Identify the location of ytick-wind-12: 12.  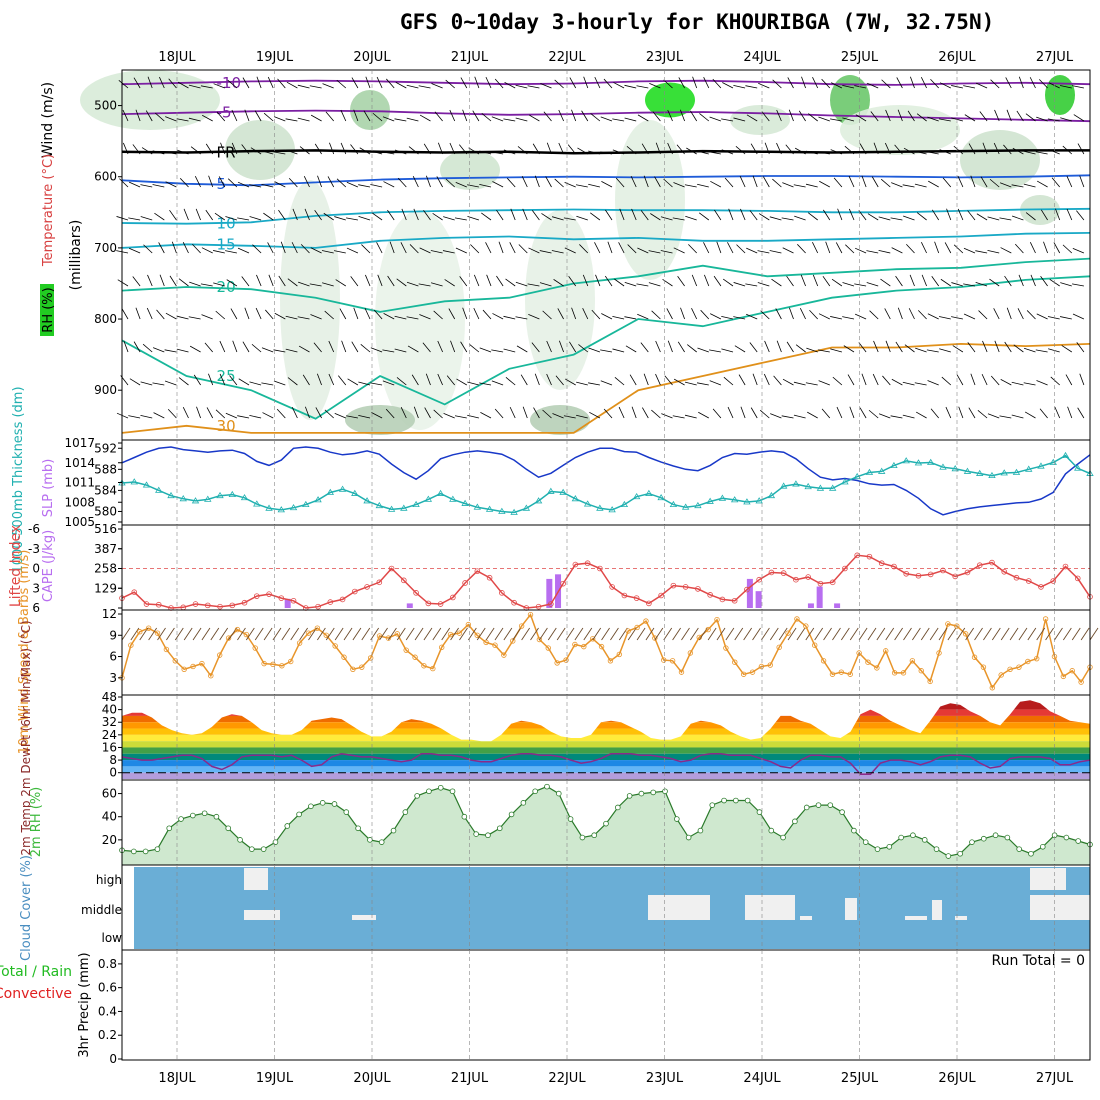
(109, 614).